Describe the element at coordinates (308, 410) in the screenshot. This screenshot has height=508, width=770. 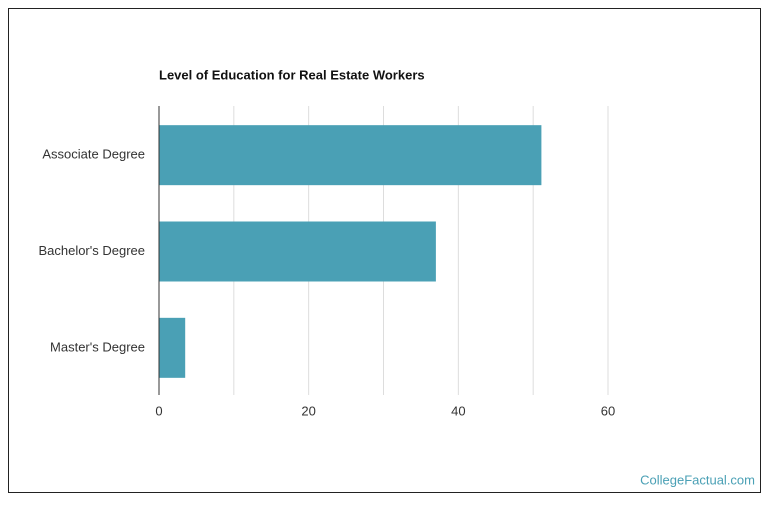
I see `x-tick-label: 20` at that location.